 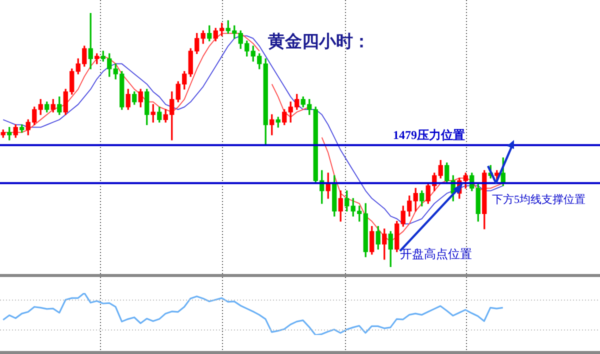 I want to click on annotation: 开盘高点位置, so click(x=436, y=254).